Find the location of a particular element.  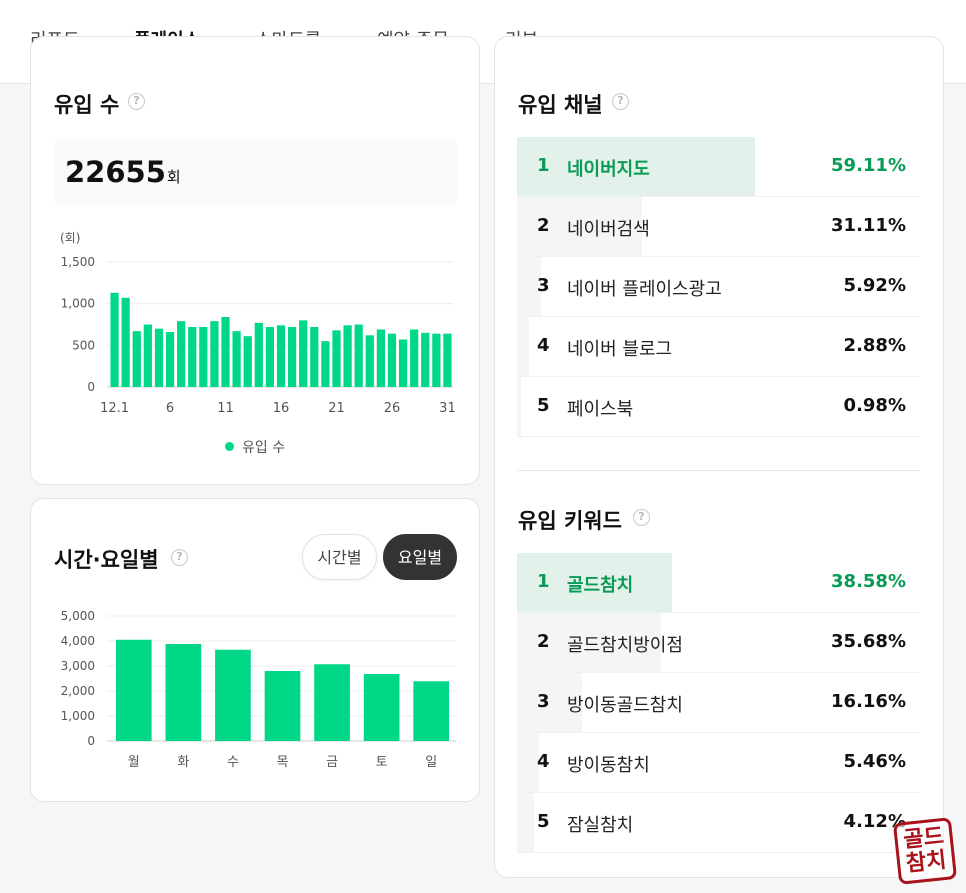

item-percent: 38.58% is located at coordinates (868, 581).